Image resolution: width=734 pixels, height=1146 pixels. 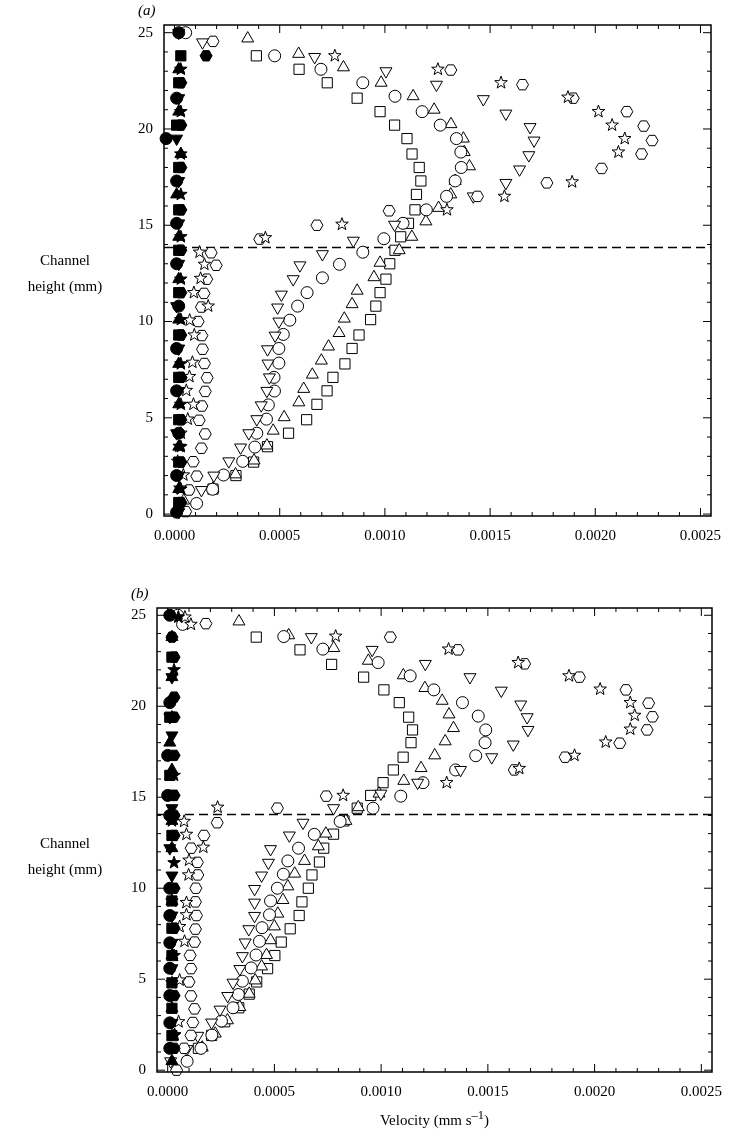 I want to click on chart-title: (b), so click(x=140, y=593).